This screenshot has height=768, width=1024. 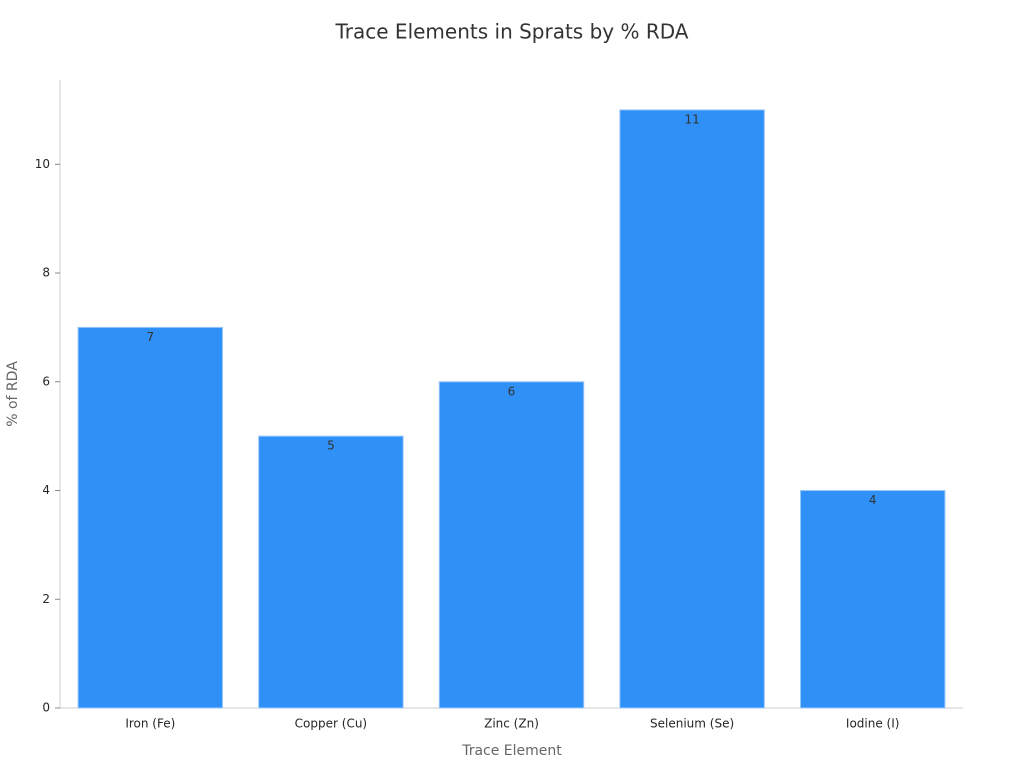 I want to click on value-label: 4, so click(x=873, y=500).